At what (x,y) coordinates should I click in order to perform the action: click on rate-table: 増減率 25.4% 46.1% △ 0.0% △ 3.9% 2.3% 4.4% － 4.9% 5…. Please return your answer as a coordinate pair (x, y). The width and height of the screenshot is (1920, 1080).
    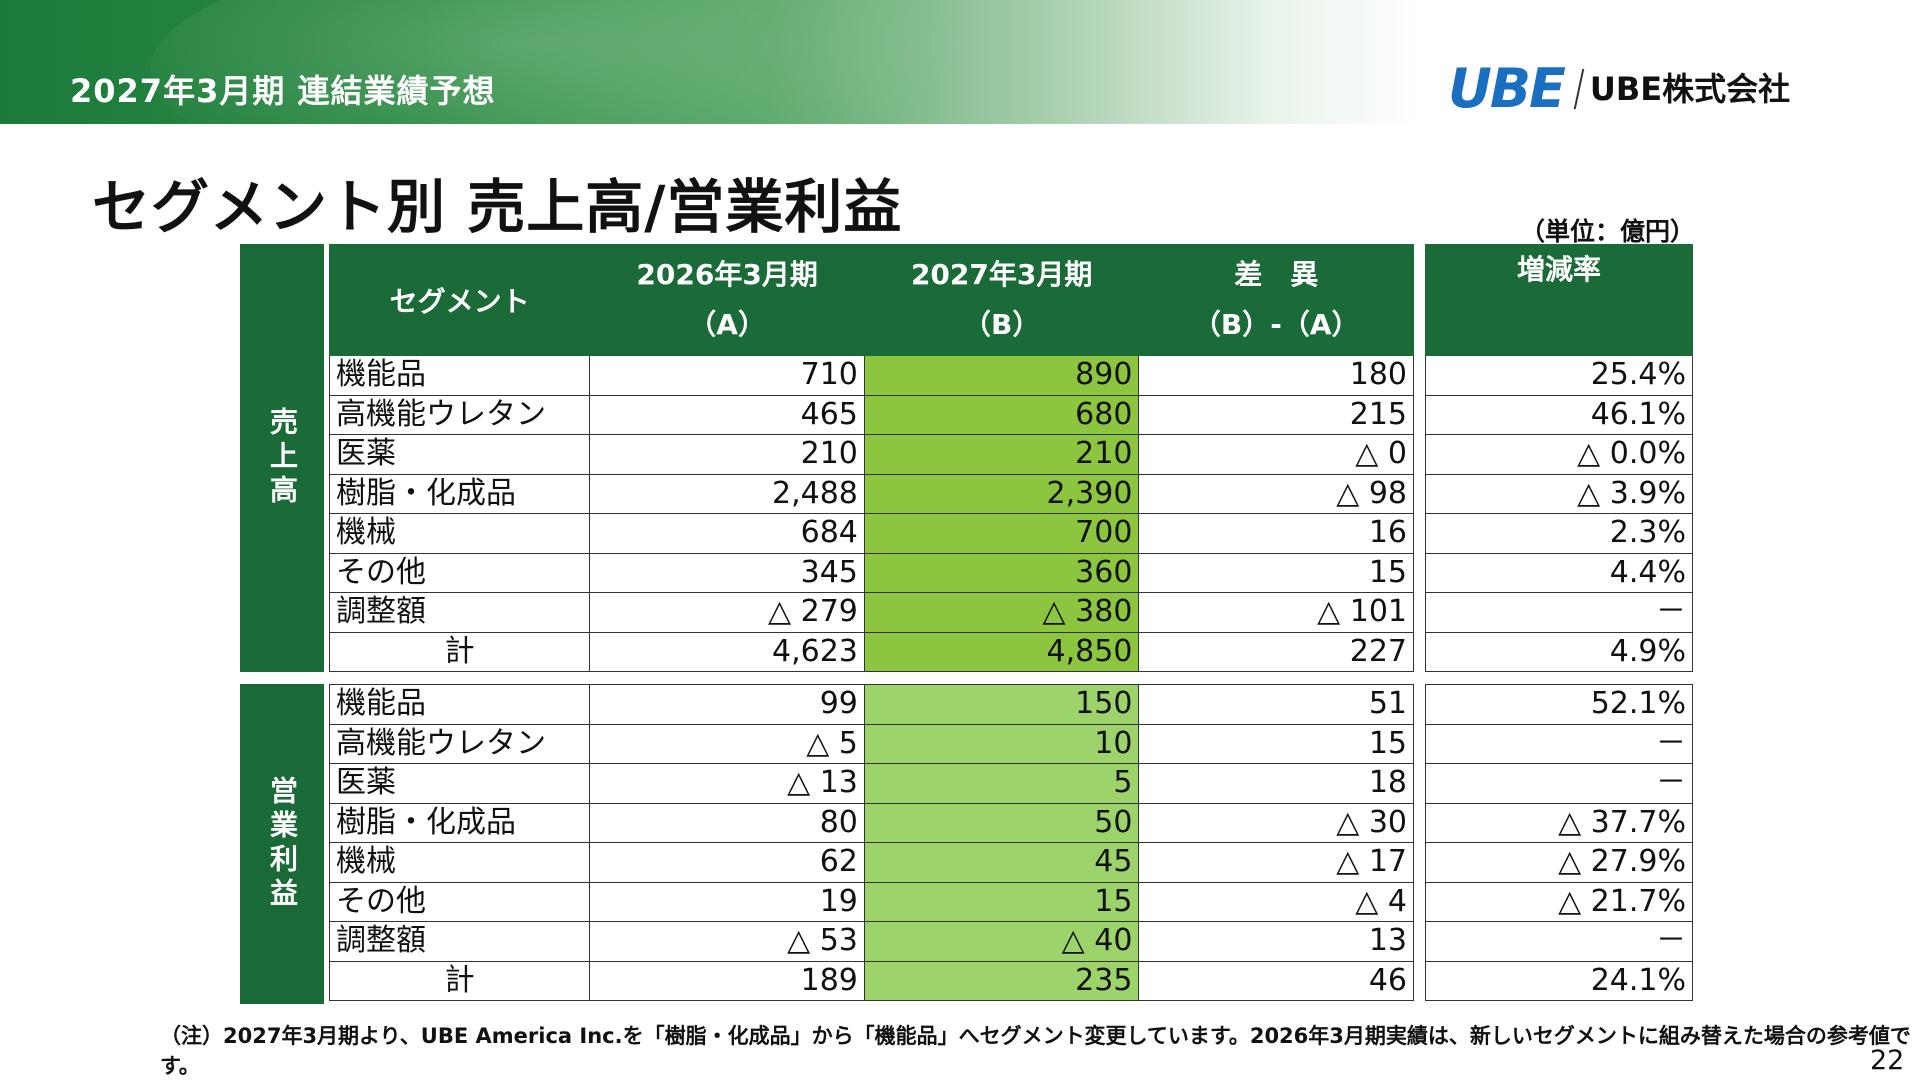
    Looking at the image, I should click on (1559, 622).